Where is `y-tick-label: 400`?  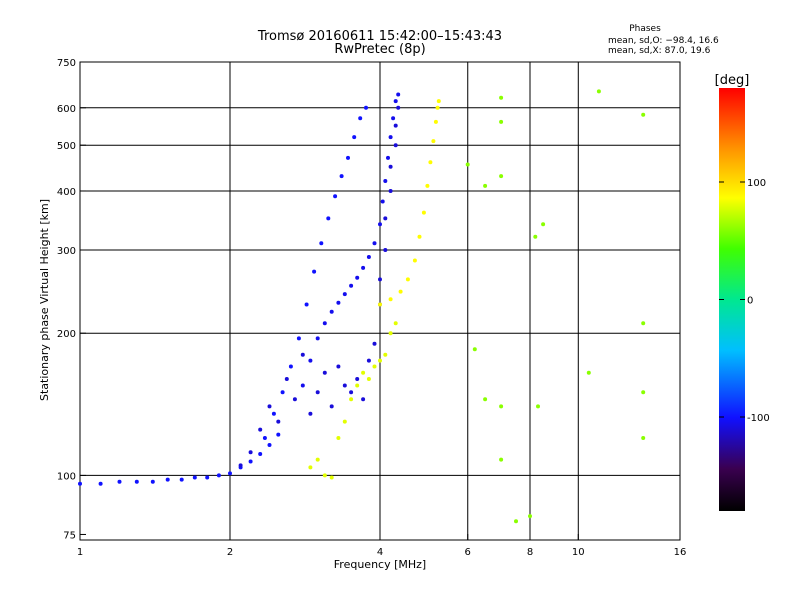 y-tick-label: 400 is located at coordinates (66, 192).